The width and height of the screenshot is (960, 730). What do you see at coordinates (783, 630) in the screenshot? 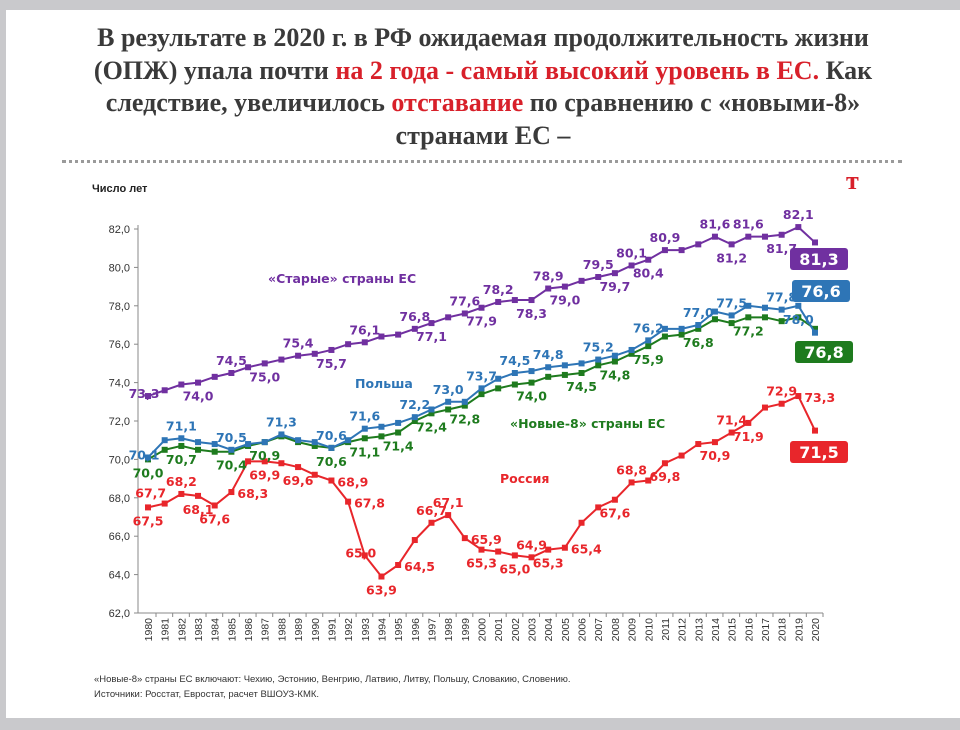
I see `x-tick-label: 2018` at bounding box center [783, 630].